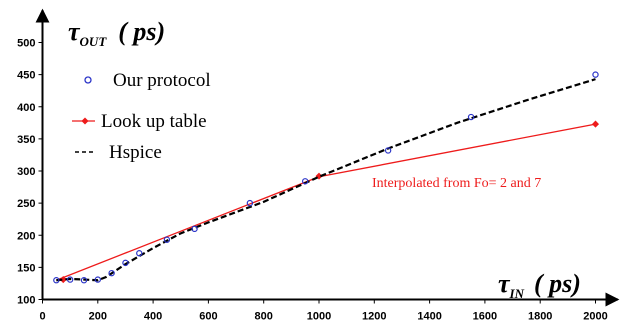 The width and height of the screenshot is (636, 331). What do you see at coordinates (88, 80) in the screenshot?
I see `legend-marker-our-protocol` at bounding box center [88, 80].